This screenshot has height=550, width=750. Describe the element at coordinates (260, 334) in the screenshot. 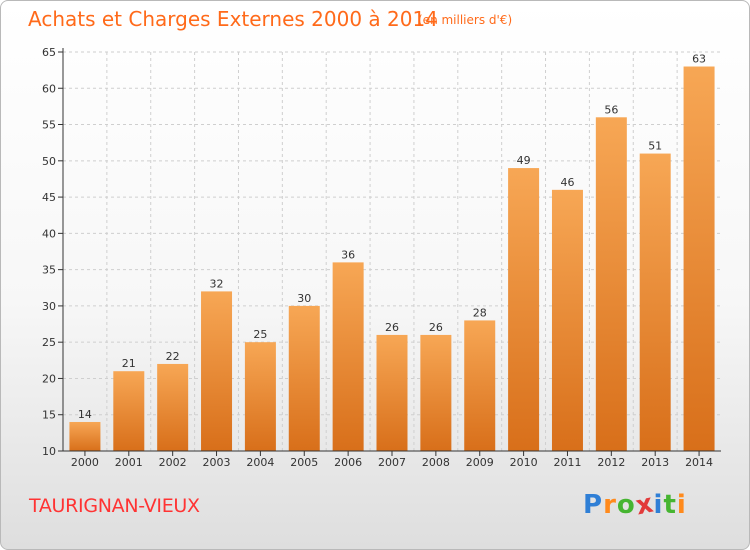

I see `bar-value-label: 25` at that location.